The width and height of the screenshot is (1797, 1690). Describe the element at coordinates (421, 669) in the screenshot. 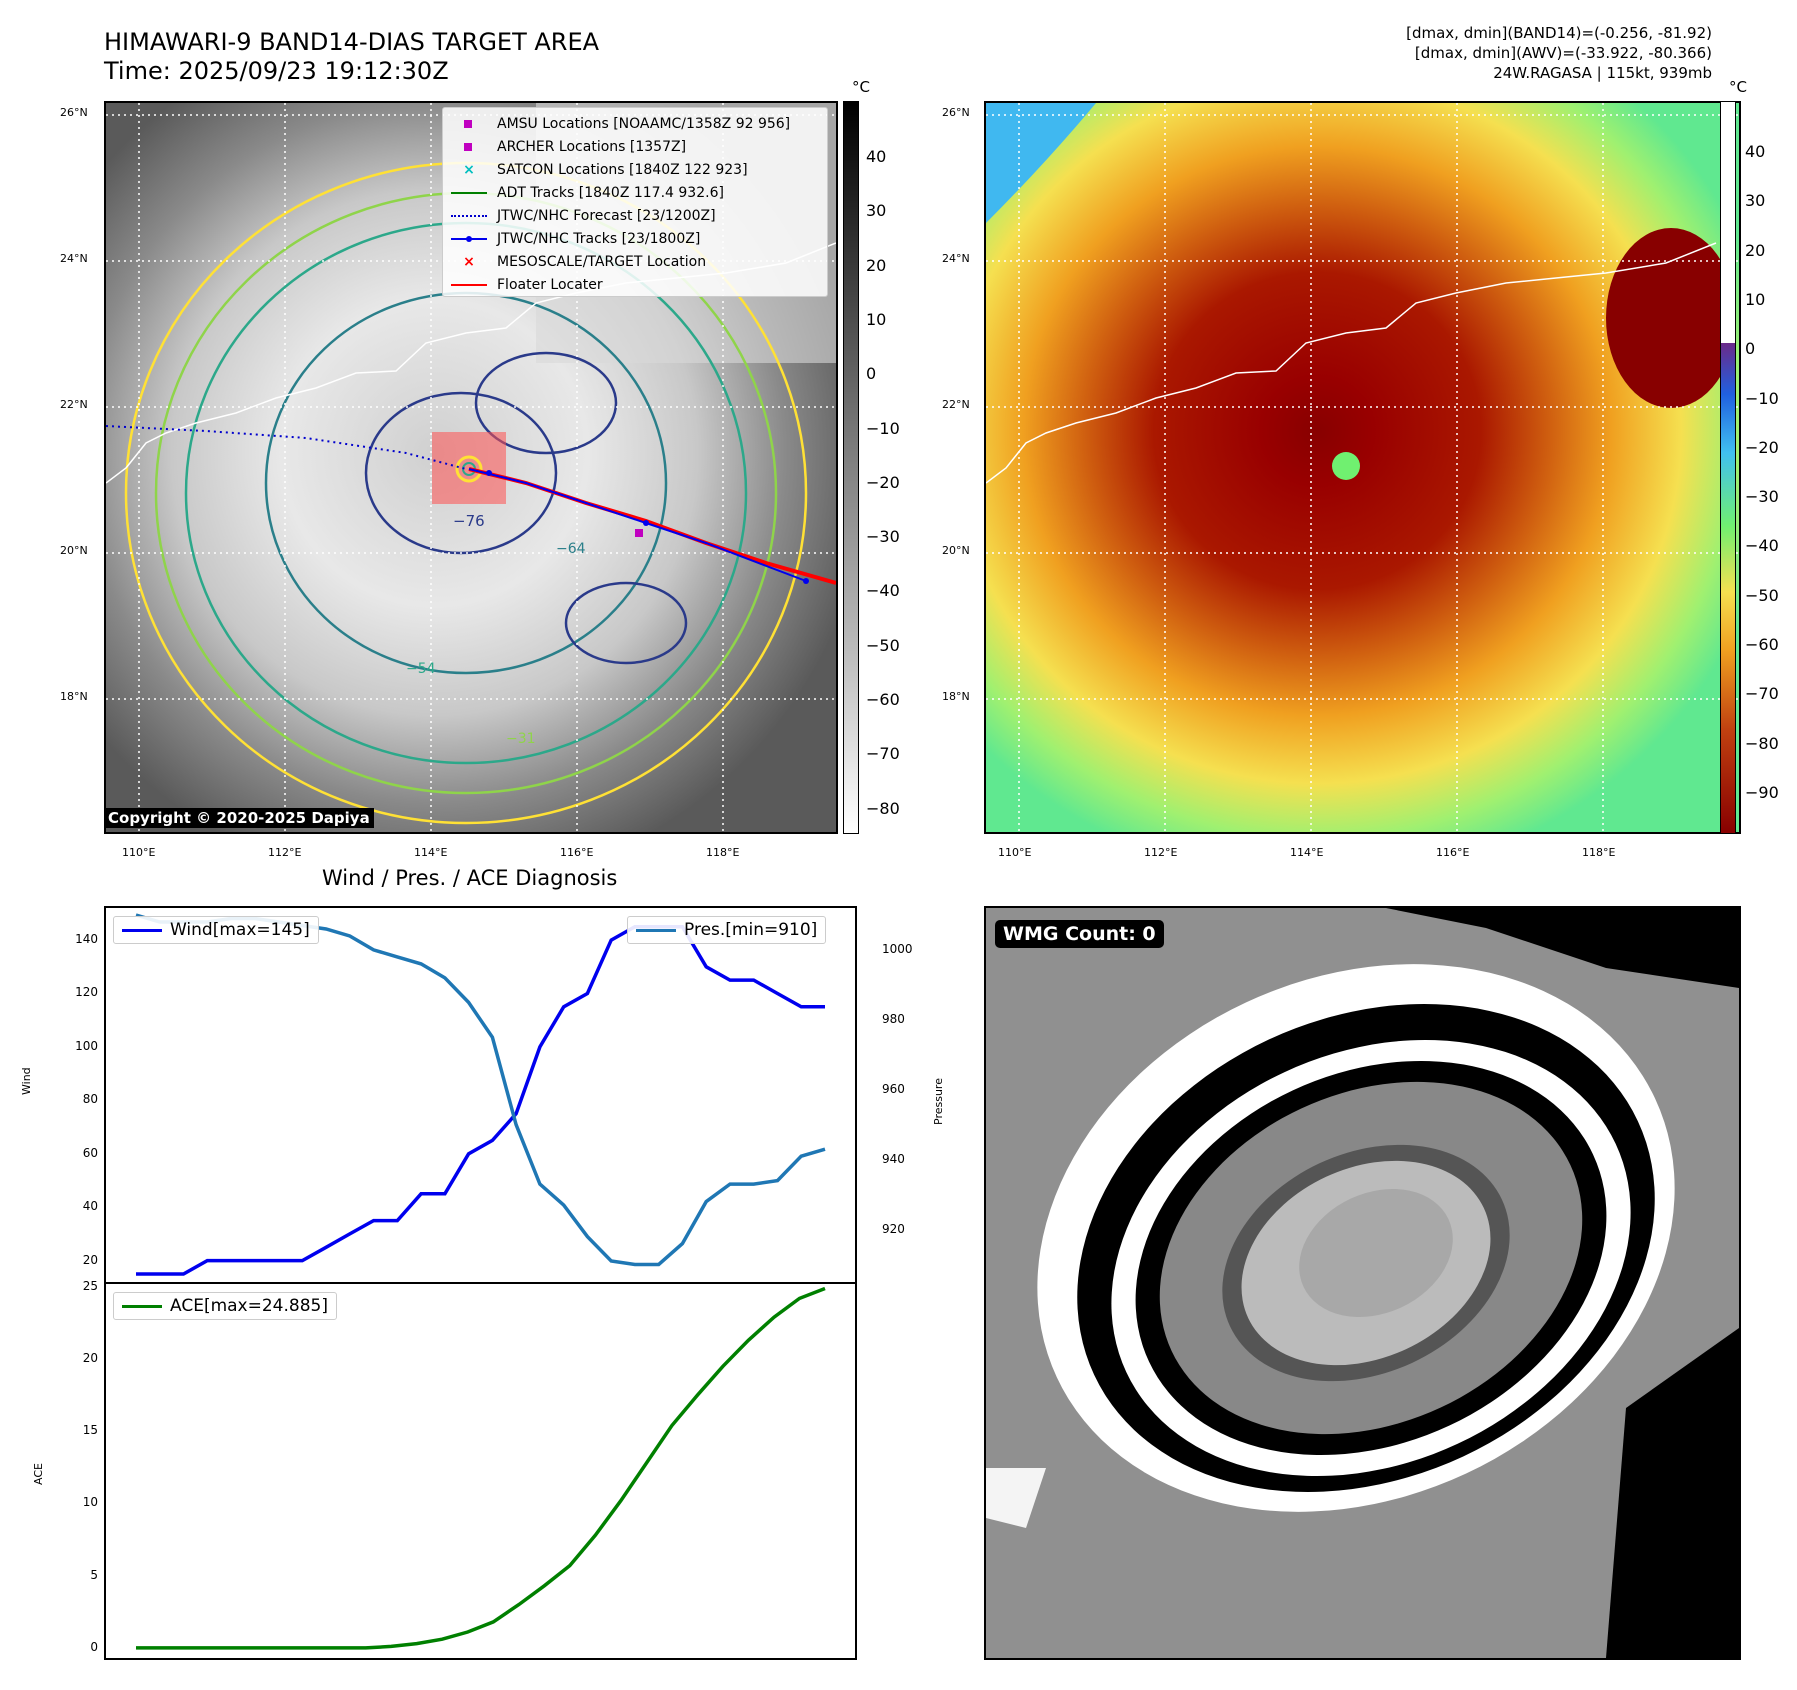

I see `svg-text: −54` at that location.